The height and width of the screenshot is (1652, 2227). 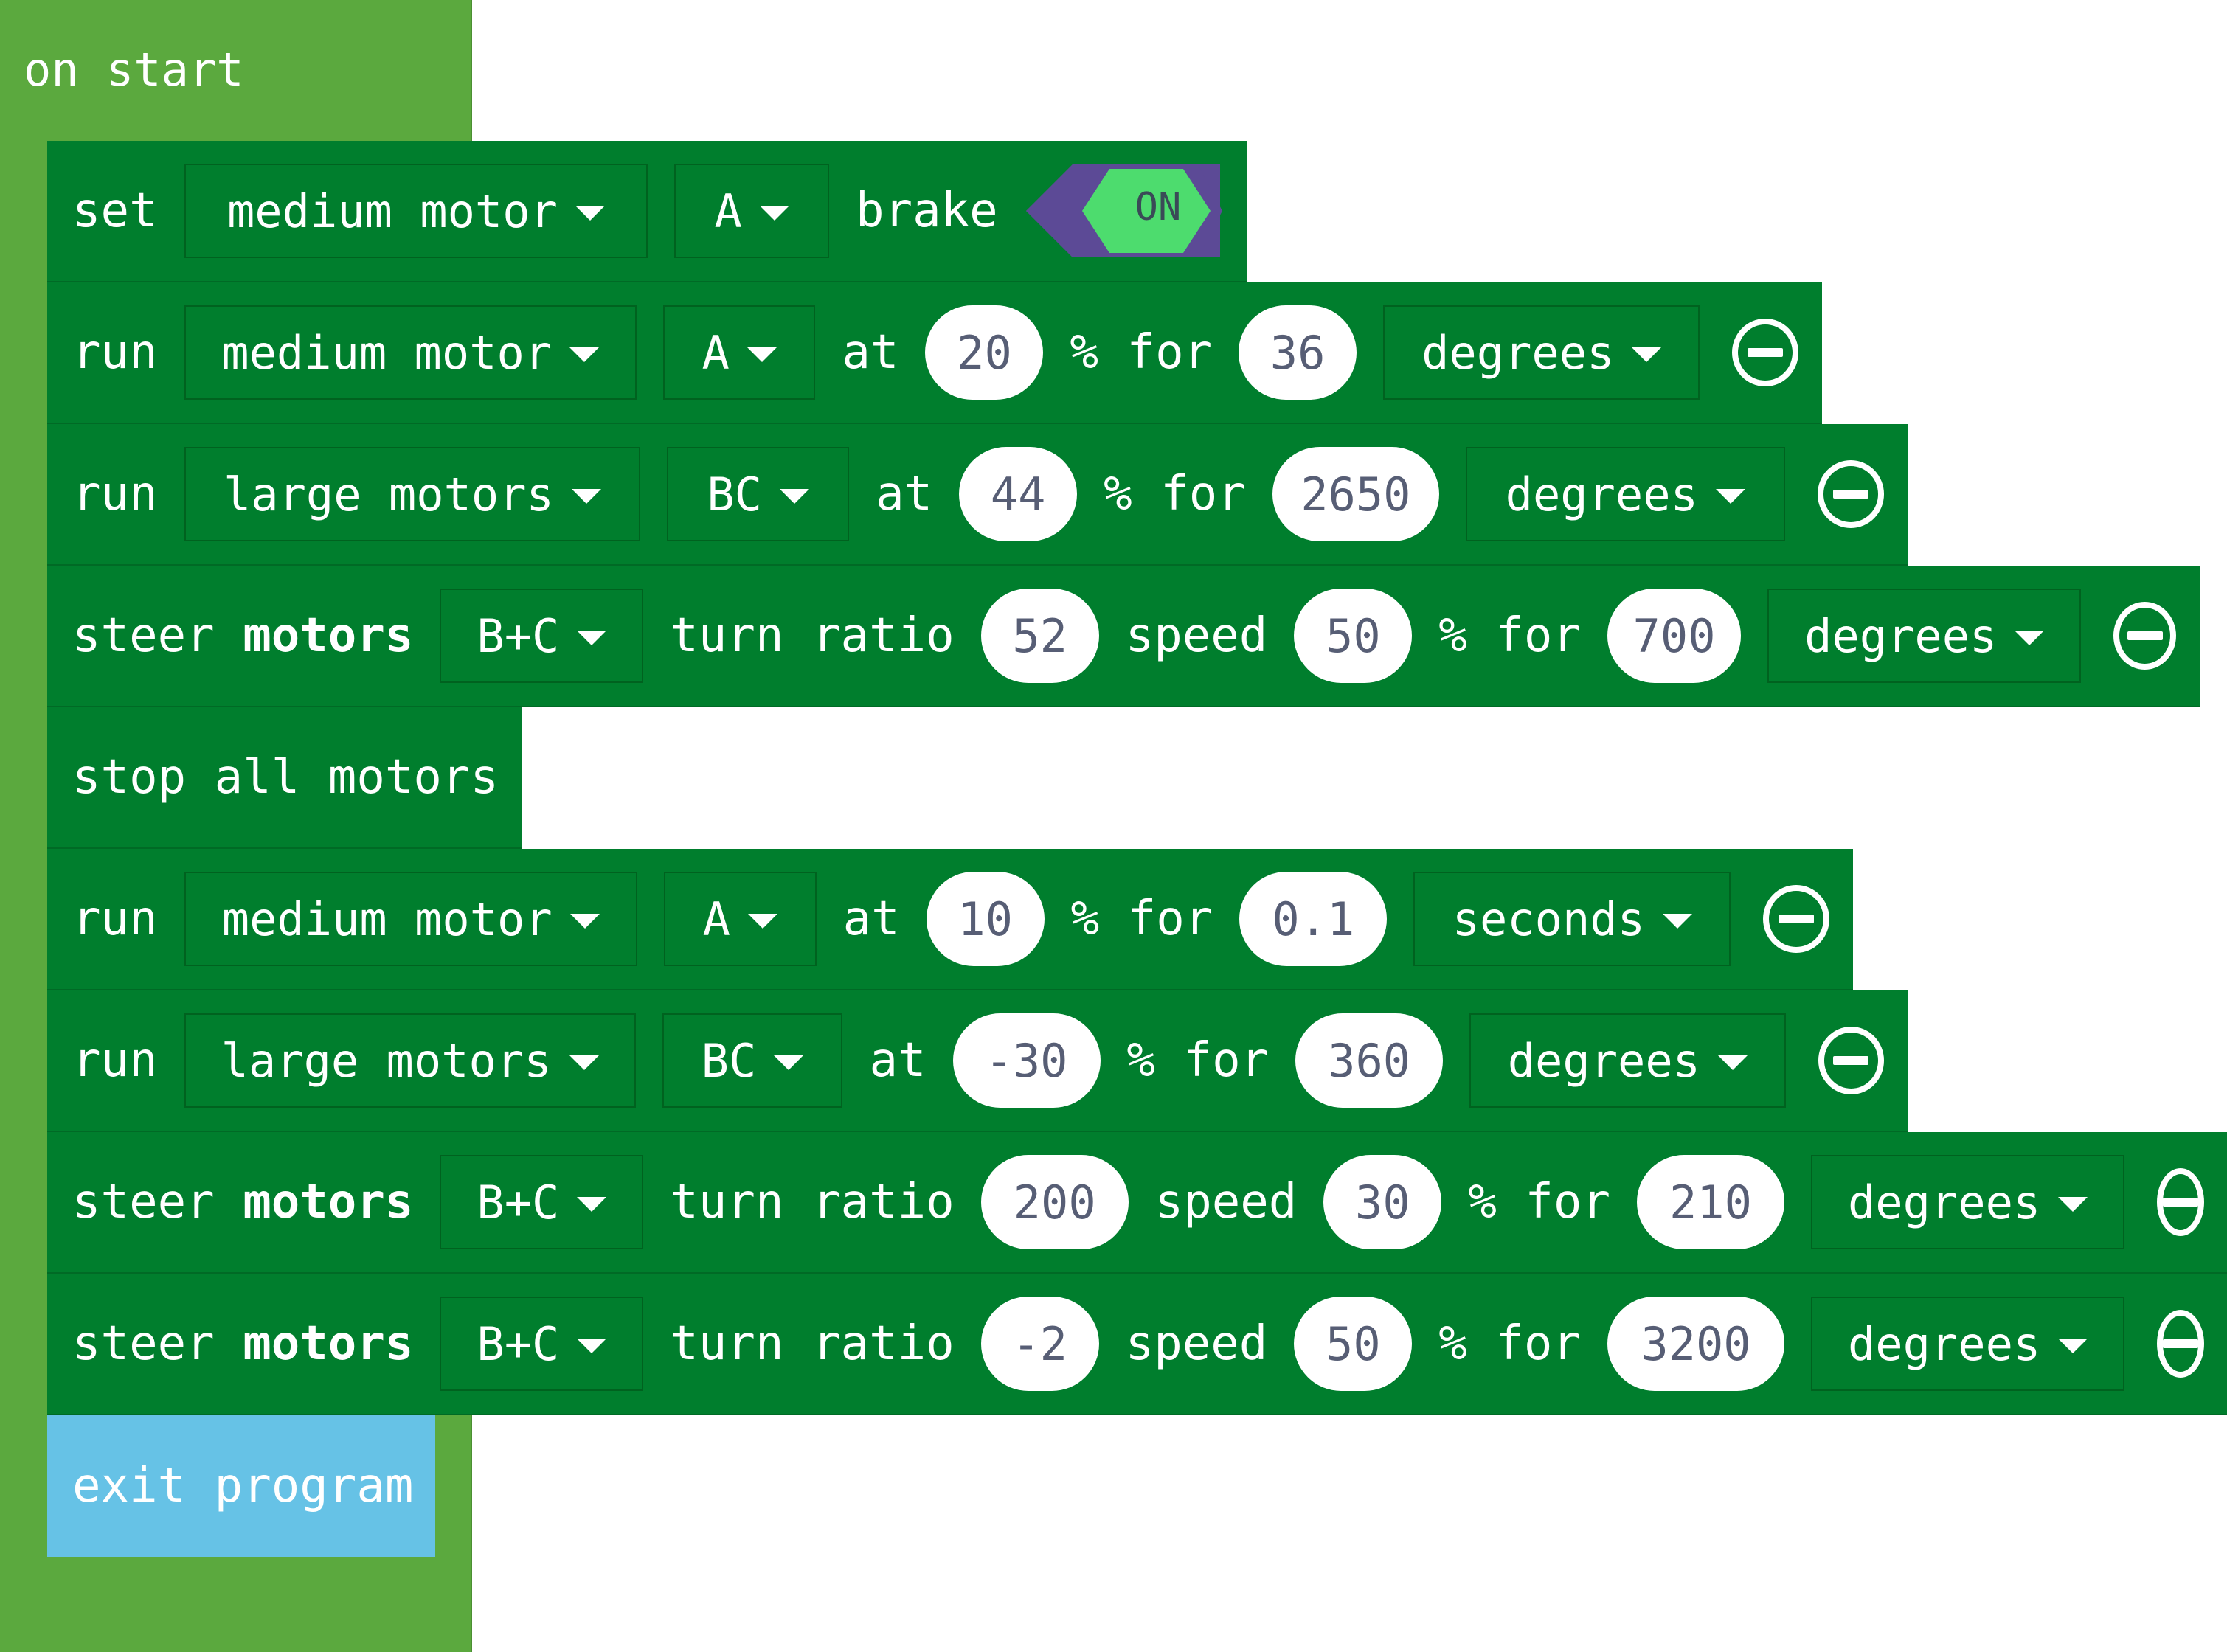 I want to click on amount-input: 36, so click(x=1298, y=352).